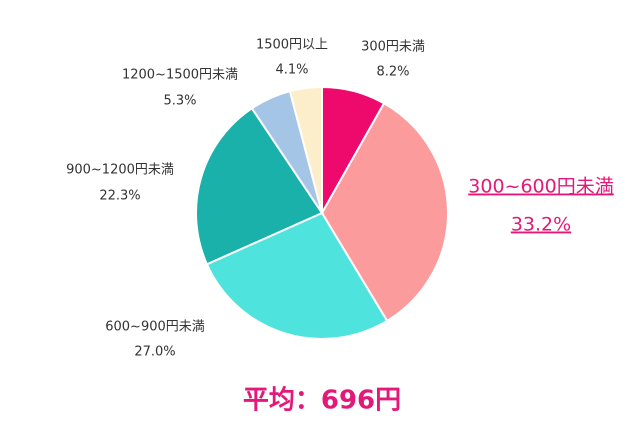  What do you see at coordinates (540, 187) in the screenshot?
I see `slice-category-label: 300~600円未満` at bounding box center [540, 187].